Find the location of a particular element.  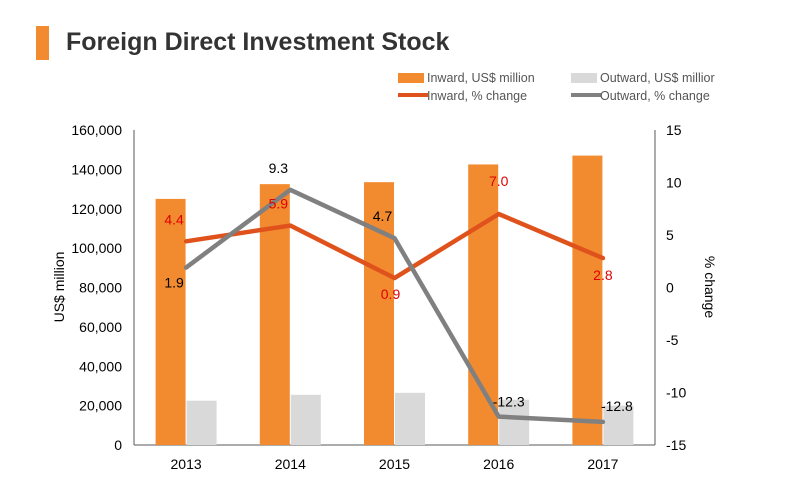

y2-ticks: -15 -10 -5 0 5 10 15 is located at coordinates (676, 287).